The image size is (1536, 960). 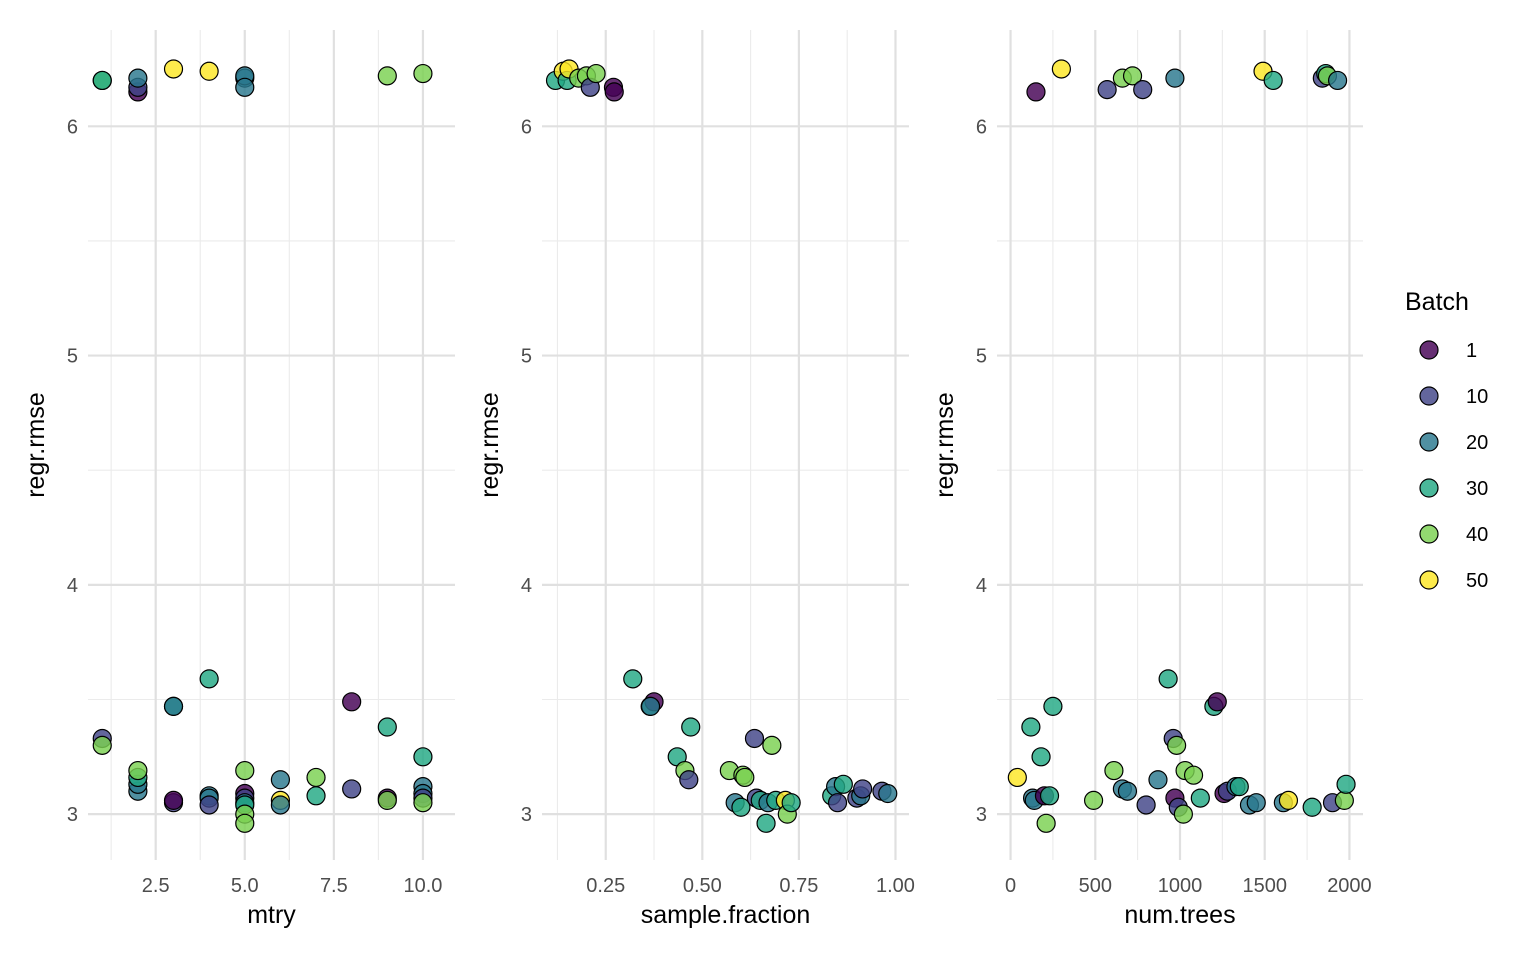 What do you see at coordinates (1010, 886) in the screenshot?
I see `x-tick-label: 0` at bounding box center [1010, 886].